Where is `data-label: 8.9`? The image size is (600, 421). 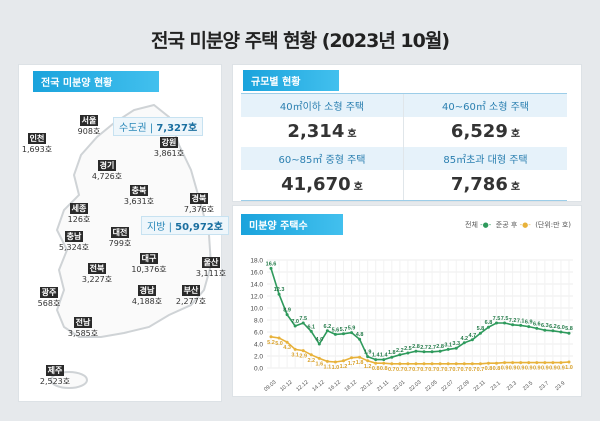 data-label: 8.9 is located at coordinates (287, 311).